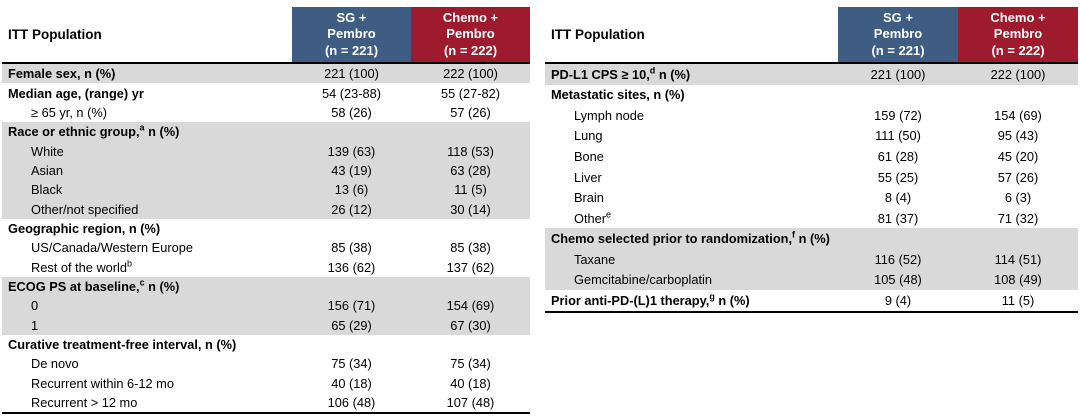 This screenshot has width=1080, height=416. What do you see at coordinates (811, 259) in the screenshot?
I see `table-row: Taxane 116 (52) 114 (51)` at bounding box center [811, 259].